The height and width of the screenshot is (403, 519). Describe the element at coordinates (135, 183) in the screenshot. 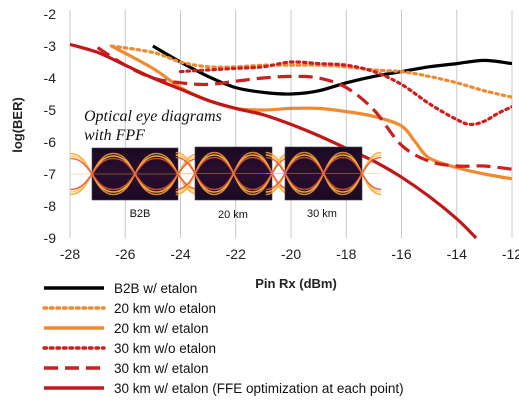

I see `eye-diagram-1: B2B` at that location.